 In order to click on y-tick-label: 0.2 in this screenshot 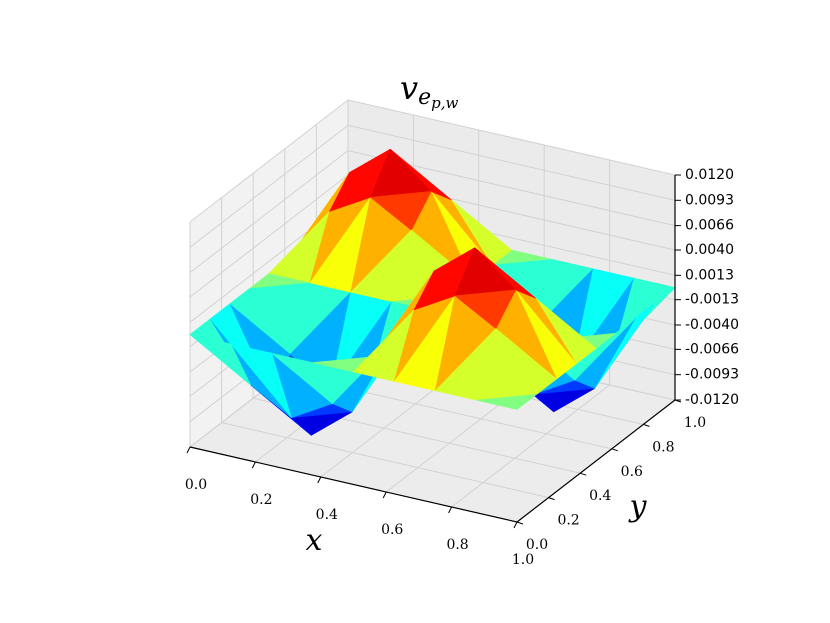, I will do `click(568, 521)`.